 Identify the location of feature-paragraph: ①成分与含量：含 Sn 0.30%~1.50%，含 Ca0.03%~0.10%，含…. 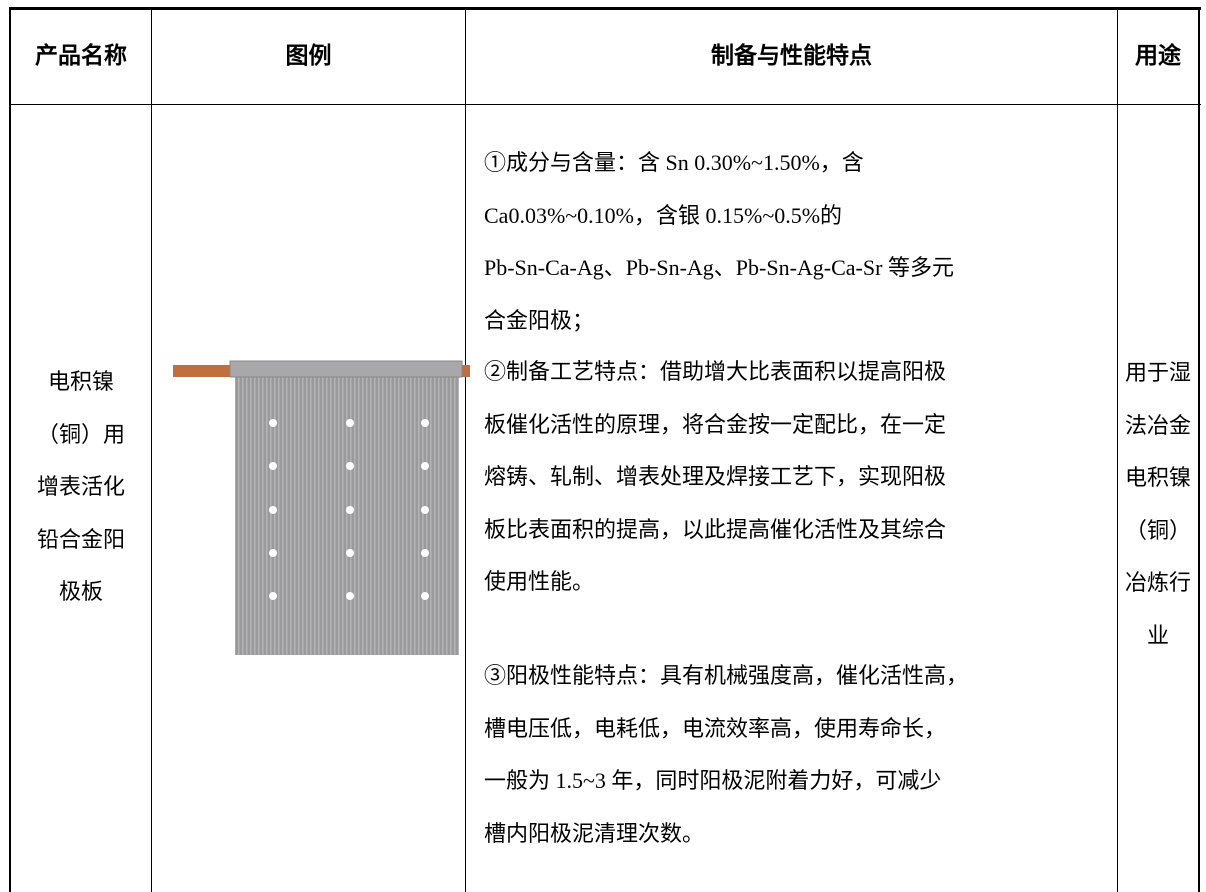
(719, 242).